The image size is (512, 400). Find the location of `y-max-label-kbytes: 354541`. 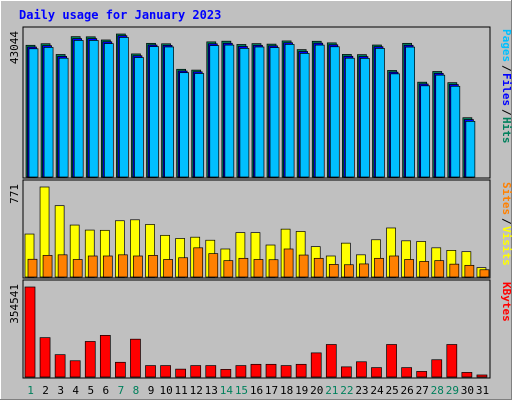

y-max-label-kbytes: 354541 is located at coordinates (14, 304).